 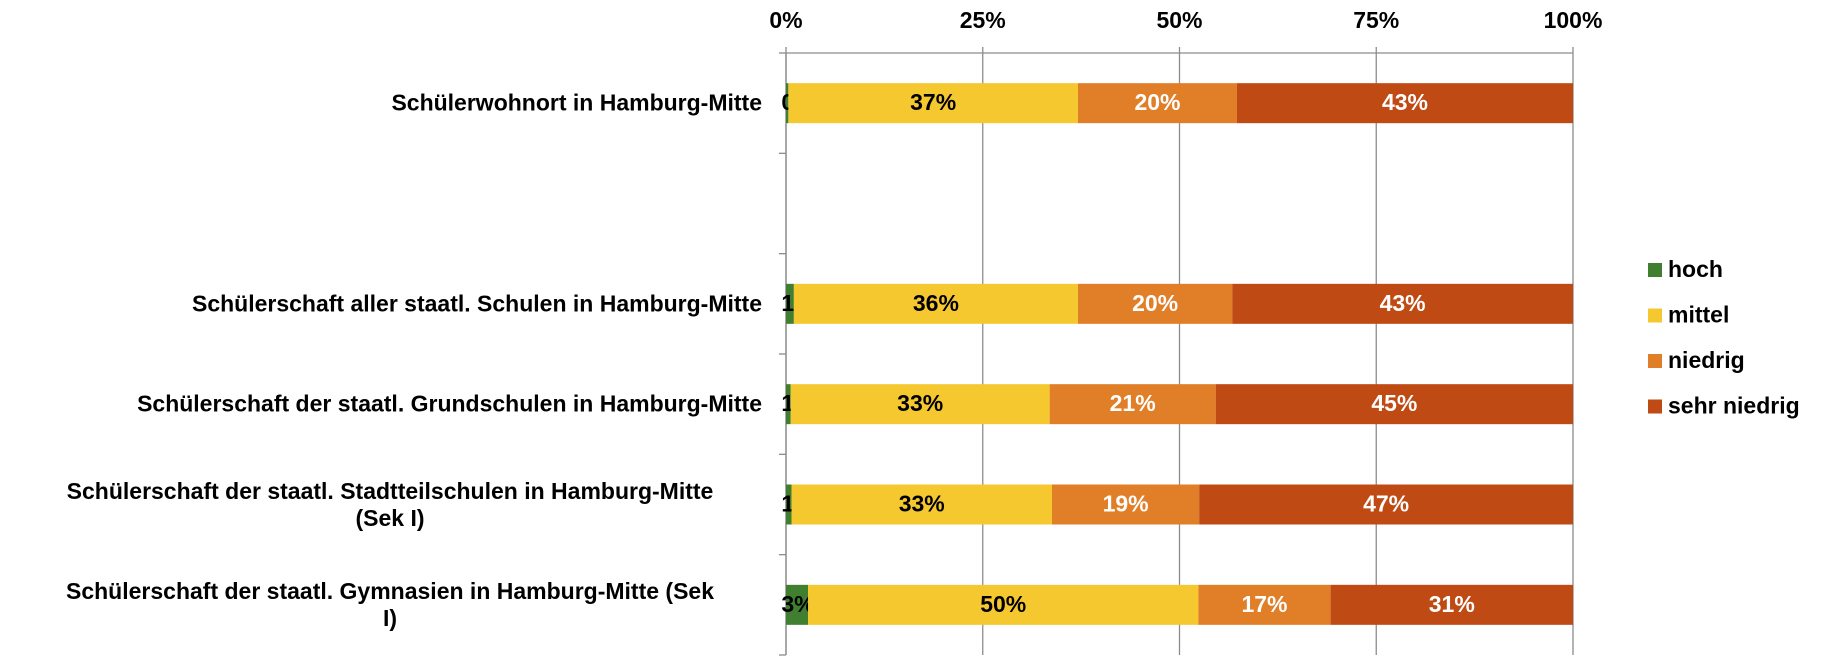 I want to click on data-label: 37%, so click(x=933, y=102).